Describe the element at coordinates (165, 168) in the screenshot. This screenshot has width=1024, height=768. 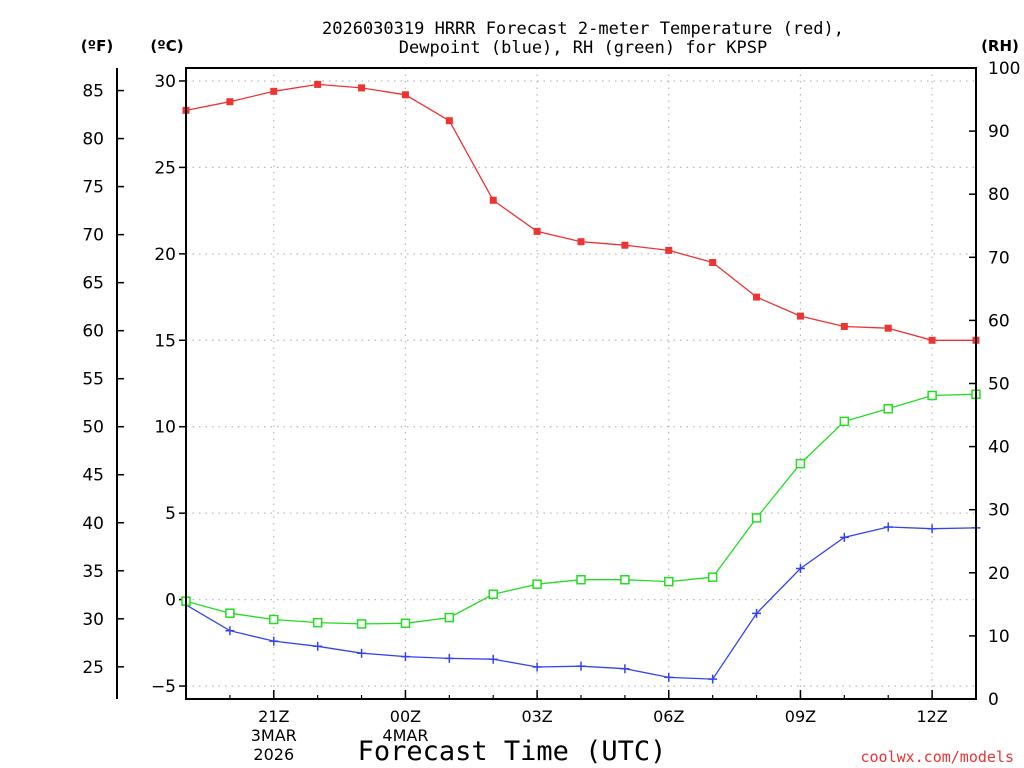
I see `celsius-tick-label: 25` at that location.